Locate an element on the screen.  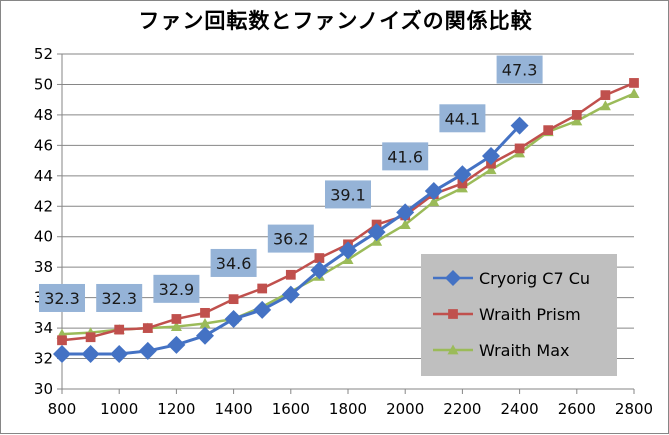
data-label-1600: 36.2 is located at coordinates (290, 238).